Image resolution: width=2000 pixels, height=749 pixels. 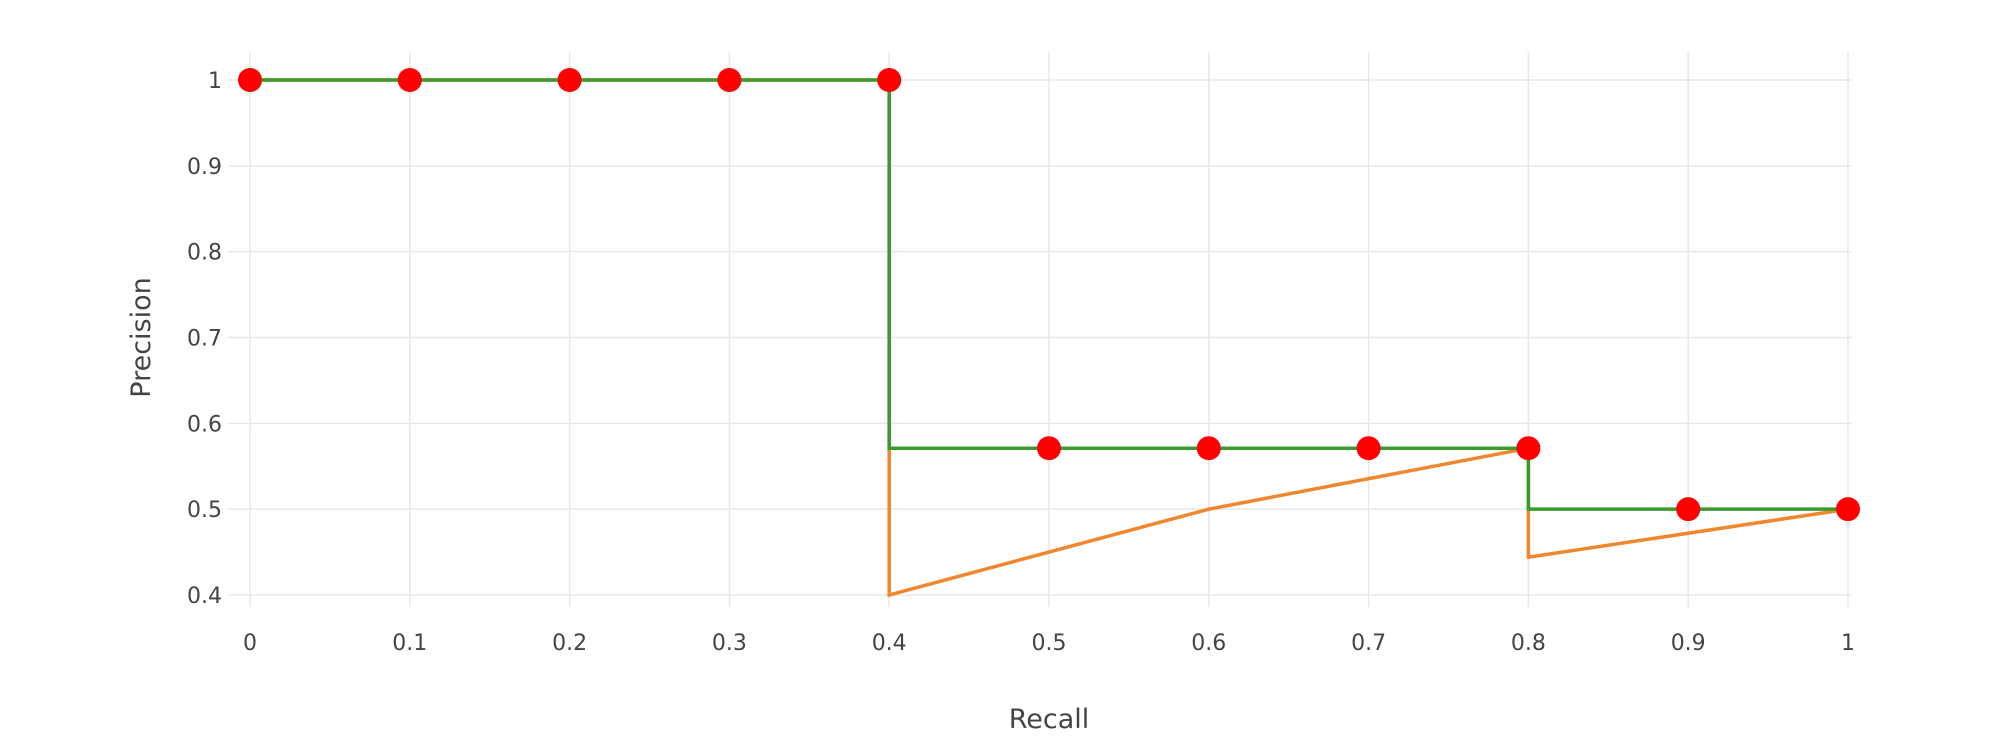 What do you see at coordinates (204, 596) in the screenshot?
I see `y-tick-label: 0.4` at bounding box center [204, 596].